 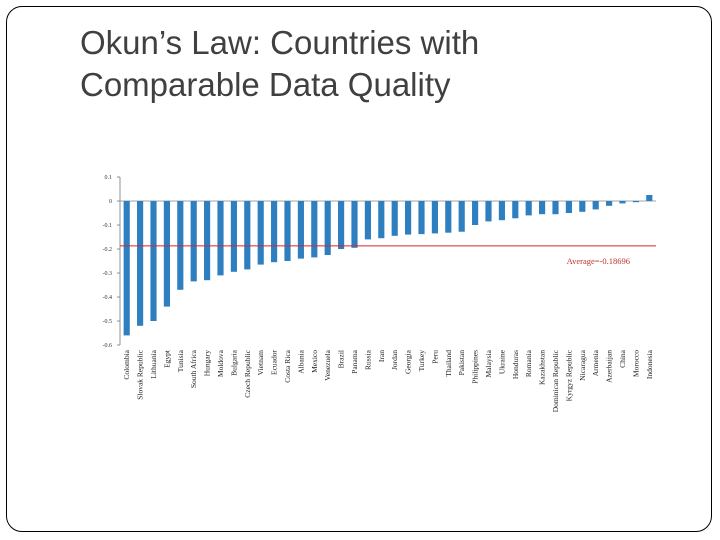 What do you see at coordinates (108, 250) in the screenshot?
I see `y-tick-label: -0.2` at bounding box center [108, 250].